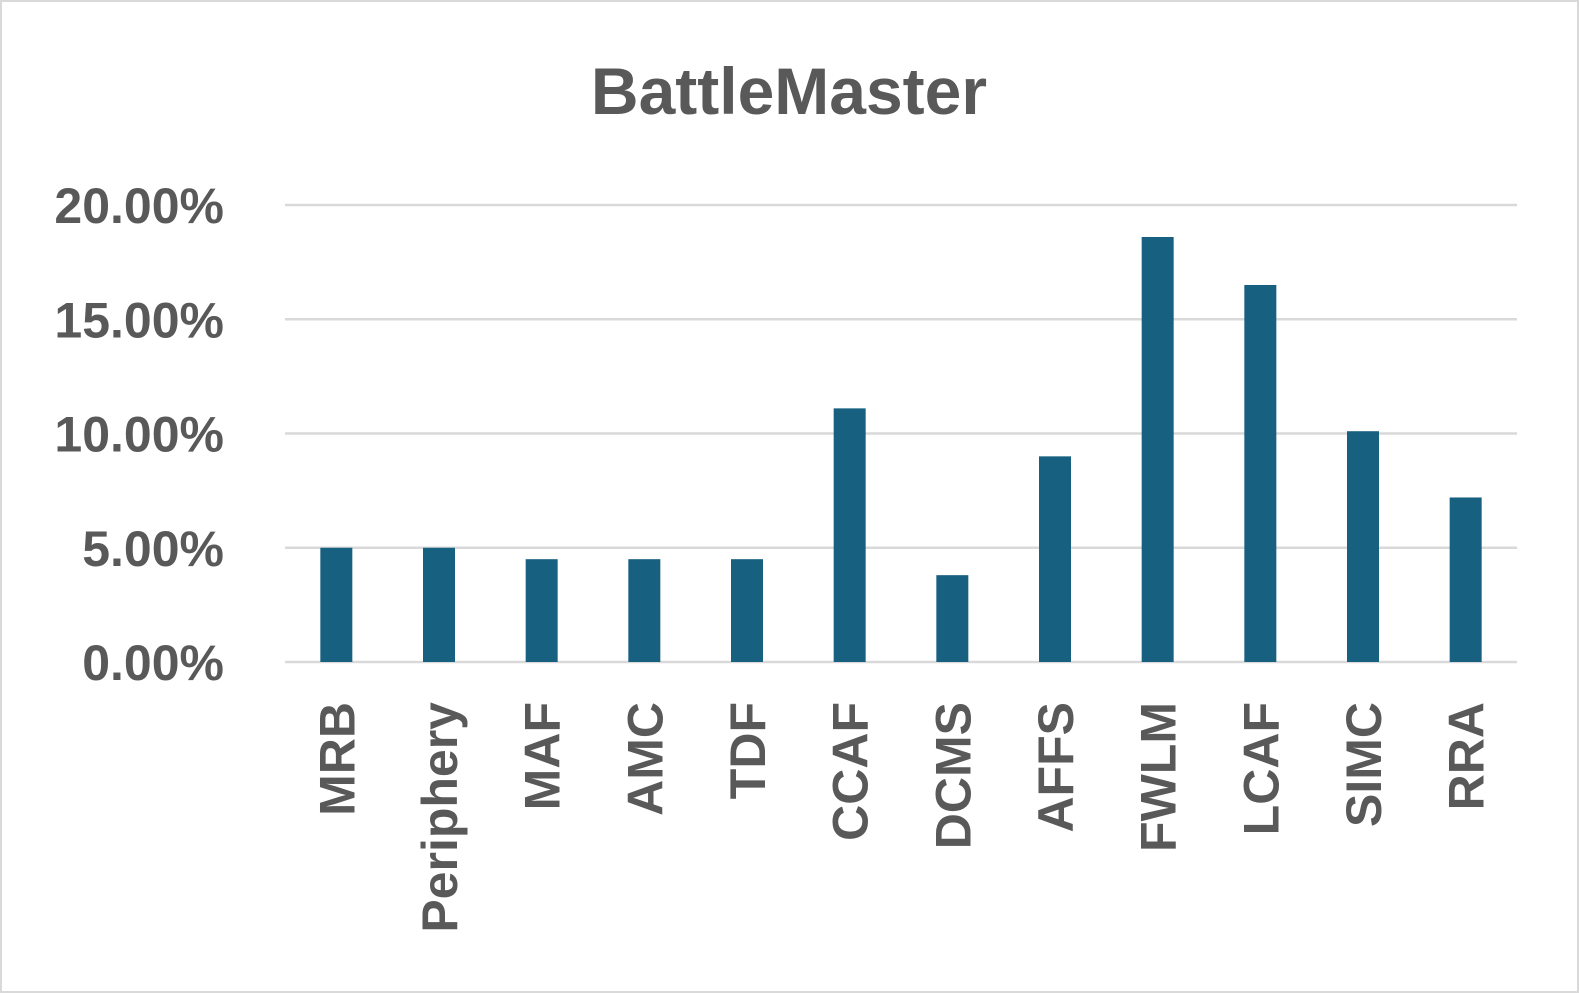  Describe the element at coordinates (153, 549) in the screenshot. I see `y-tick-label: 5.00%` at that location.